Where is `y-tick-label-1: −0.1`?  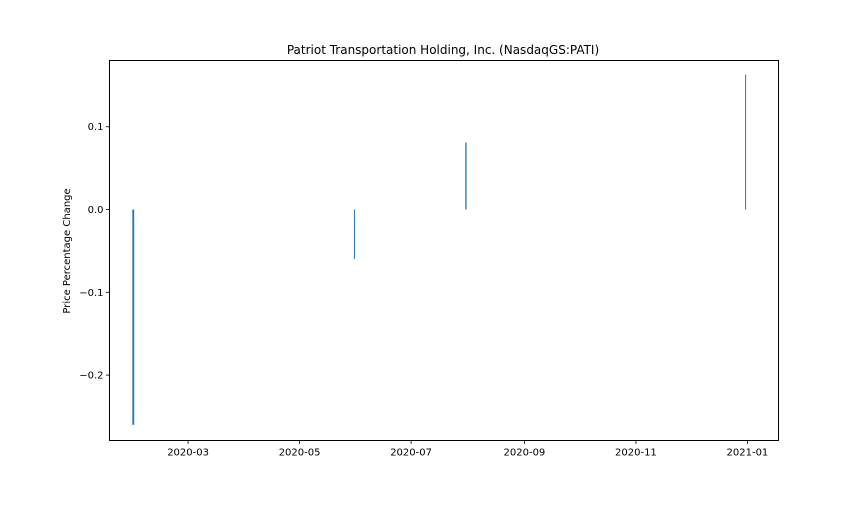
y-tick-label-1: −0.1 is located at coordinates (91, 293).